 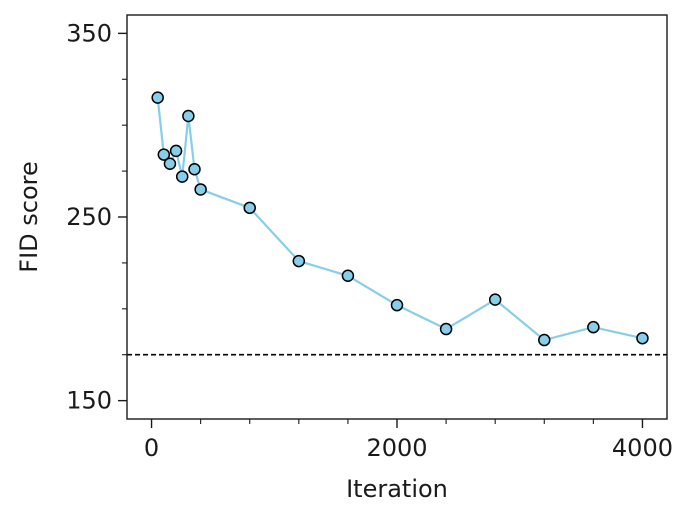 I want to click on y-tick-label: 250, so click(x=89, y=217).